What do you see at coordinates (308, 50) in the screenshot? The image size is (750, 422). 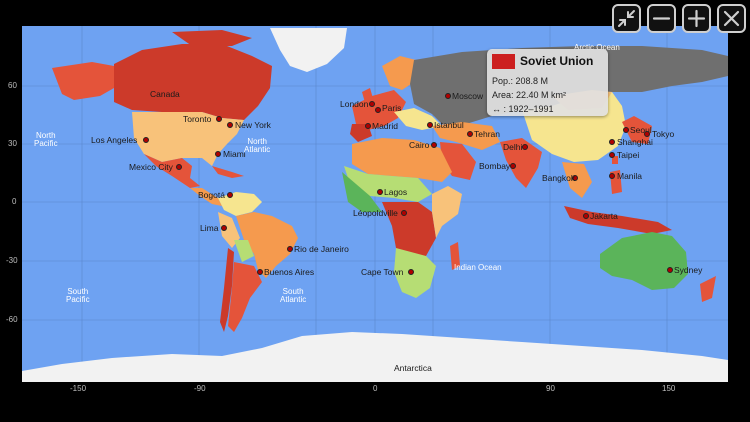 I see `greenland` at bounding box center [308, 50].